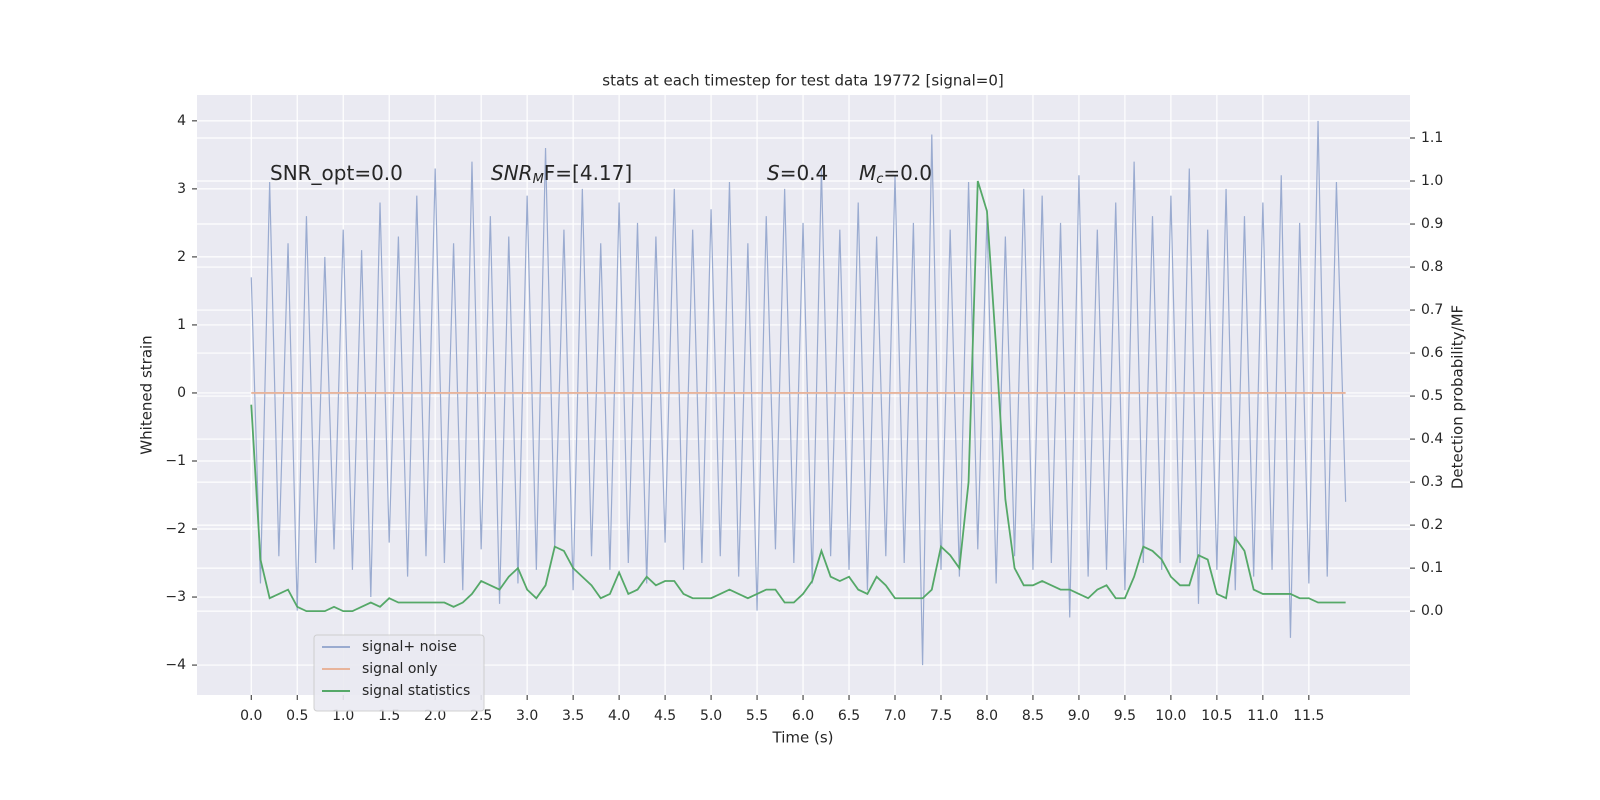  I want to click on y-tick-label: −2, so click(175, 529).